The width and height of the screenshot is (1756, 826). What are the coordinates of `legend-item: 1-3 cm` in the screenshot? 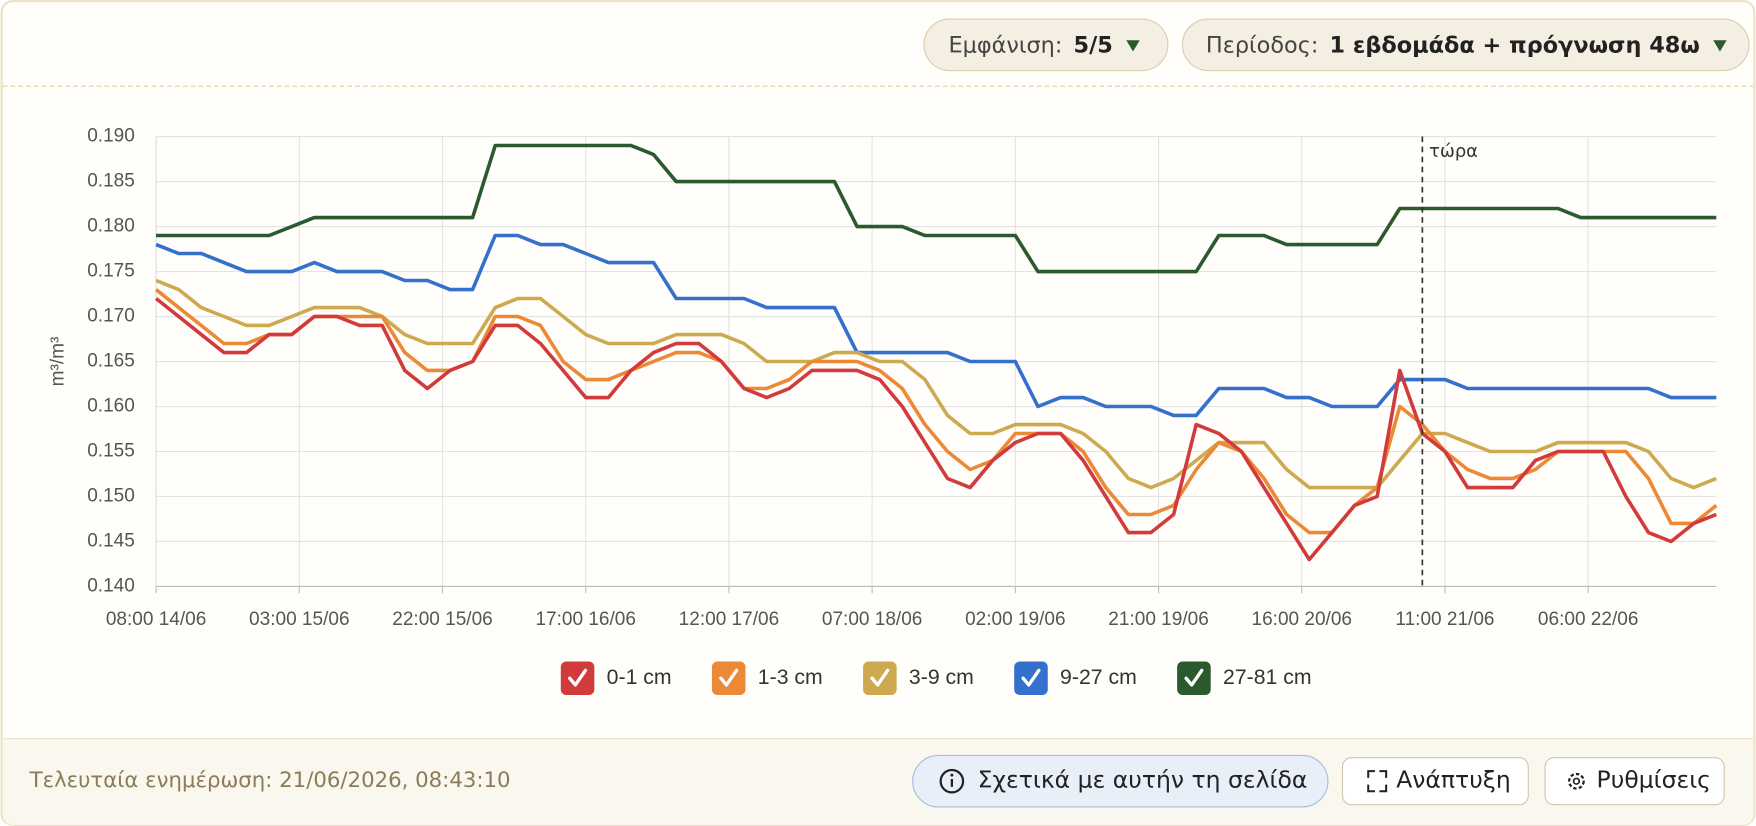 It's located at (767, 678).